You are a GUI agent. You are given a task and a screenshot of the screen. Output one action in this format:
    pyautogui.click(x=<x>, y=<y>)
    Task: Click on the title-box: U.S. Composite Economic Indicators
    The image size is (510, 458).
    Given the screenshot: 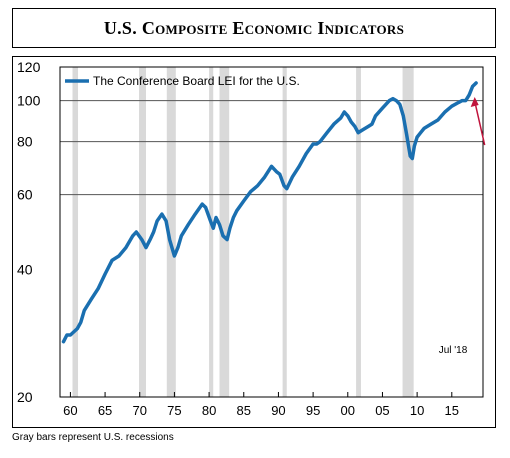 What is the action you would take?
    pyautogui.click(x=254, y=28)
    